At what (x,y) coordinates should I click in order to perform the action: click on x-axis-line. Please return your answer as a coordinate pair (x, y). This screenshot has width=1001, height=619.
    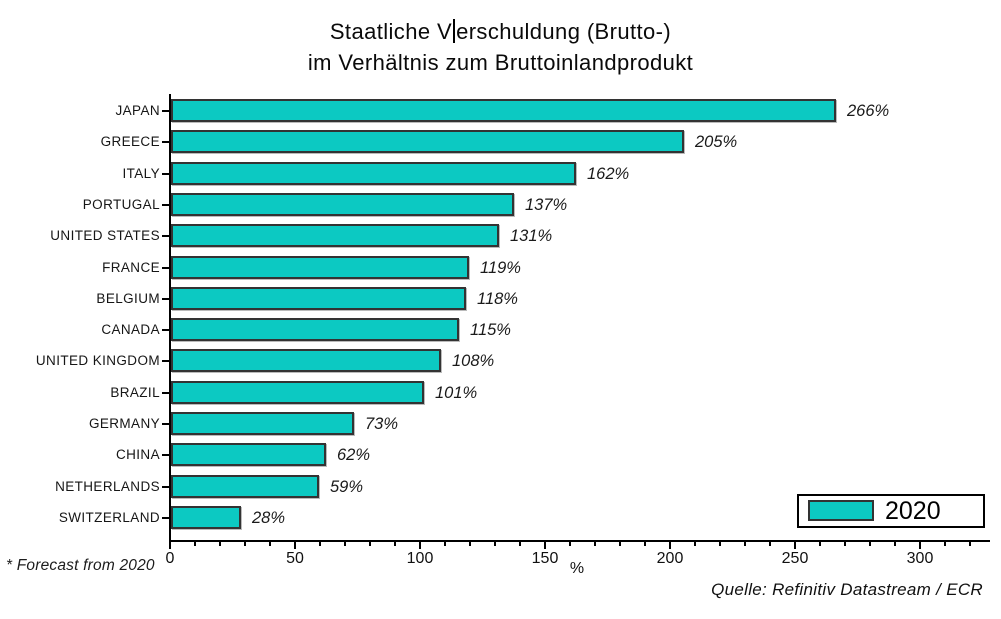
    Looking at the image, I should click on (579, 541).